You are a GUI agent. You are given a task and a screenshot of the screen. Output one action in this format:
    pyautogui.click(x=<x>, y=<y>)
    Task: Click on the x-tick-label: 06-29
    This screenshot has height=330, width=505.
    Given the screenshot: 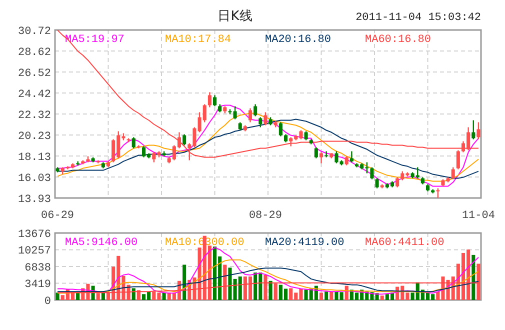 What is the action you would take?
    pyautogui.click(x=57, y=216)
    